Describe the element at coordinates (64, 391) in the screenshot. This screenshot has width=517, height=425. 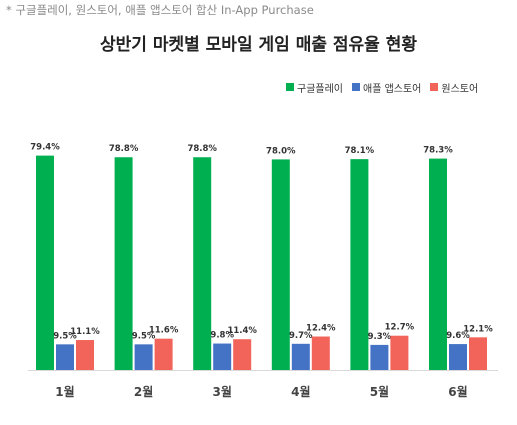
I see `x-tick-label-1: 1월` at that location.